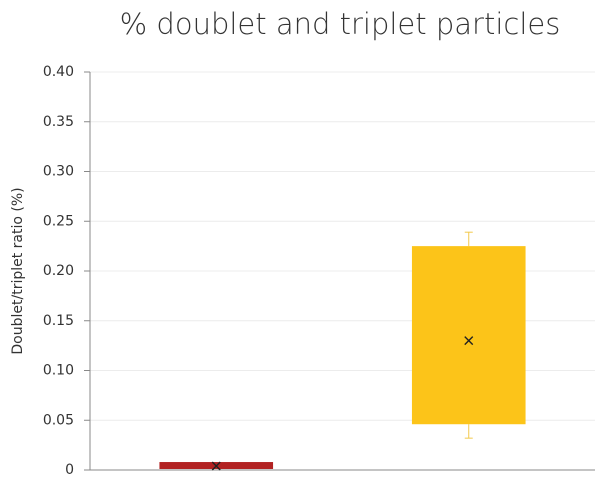 The height and width of the screenshot is (479, 601). What do you see at coordinates (69, 470) in the screenshot?
I see `y-tick-label: 0` at bounding box center [69, 470].